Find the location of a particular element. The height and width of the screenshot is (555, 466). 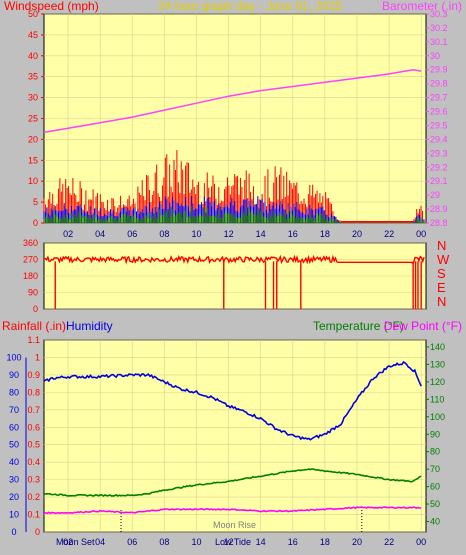

compass-letter: S is located at coordinates (441, 273).